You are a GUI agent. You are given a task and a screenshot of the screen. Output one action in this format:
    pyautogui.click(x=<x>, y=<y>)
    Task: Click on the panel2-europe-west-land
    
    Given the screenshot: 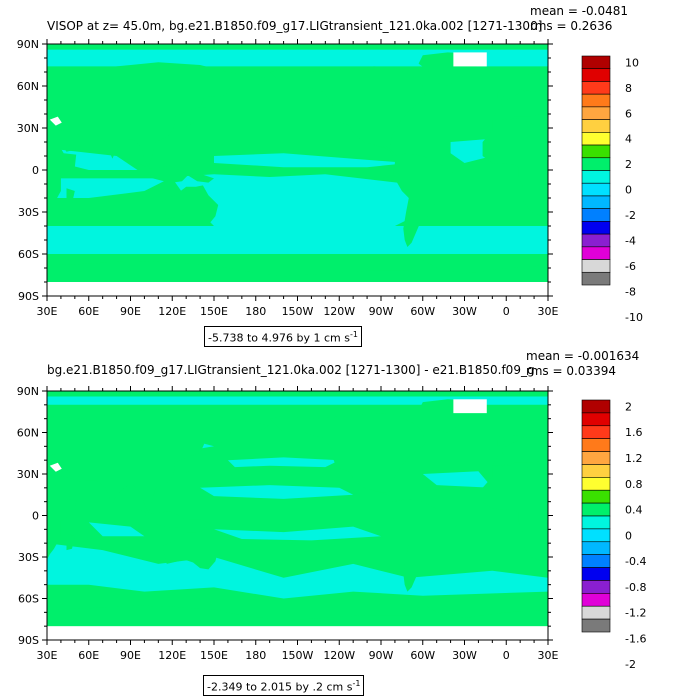 What is the action you would take?
    pyautogui.click(x=520, y=442)
    